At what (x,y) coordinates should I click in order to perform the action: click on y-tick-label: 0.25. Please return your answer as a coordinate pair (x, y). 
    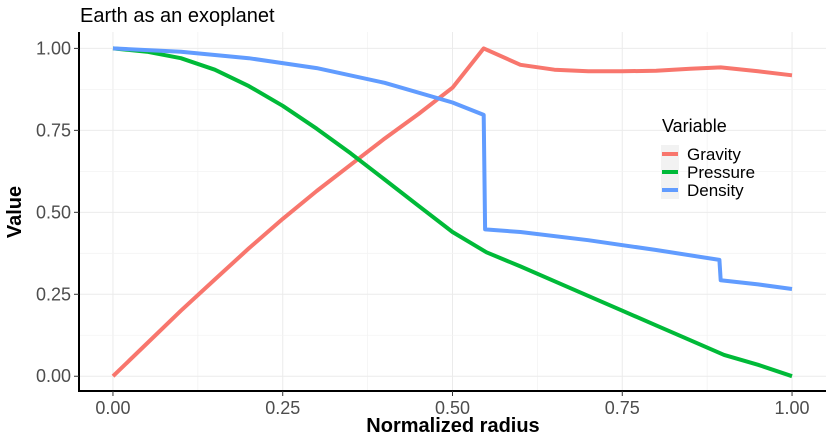
    Looking at the image, I should click on (53, 294).